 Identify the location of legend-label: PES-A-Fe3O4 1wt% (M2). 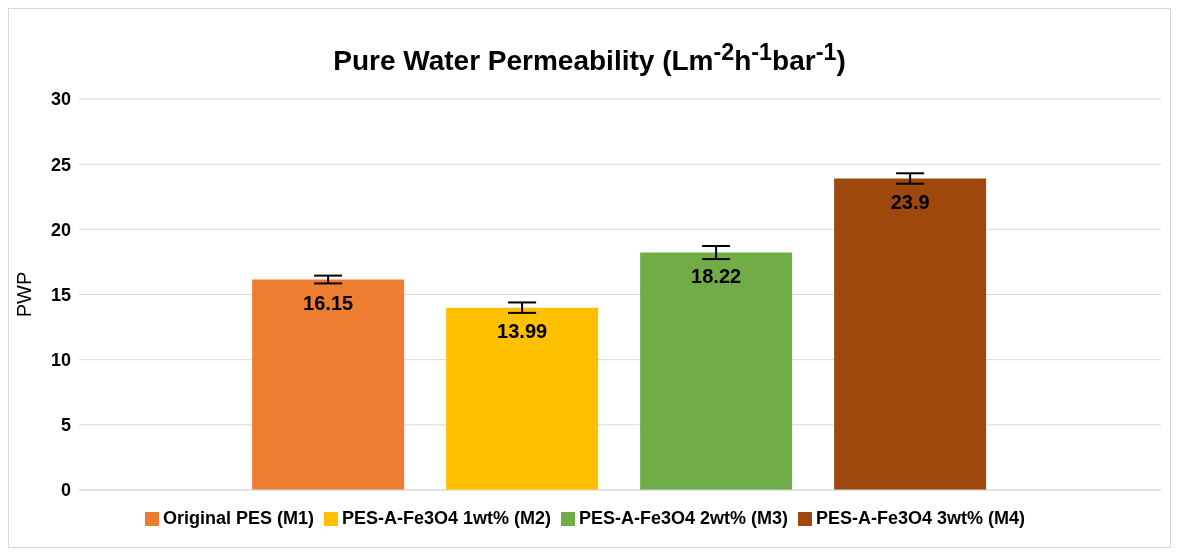
(446, 518).